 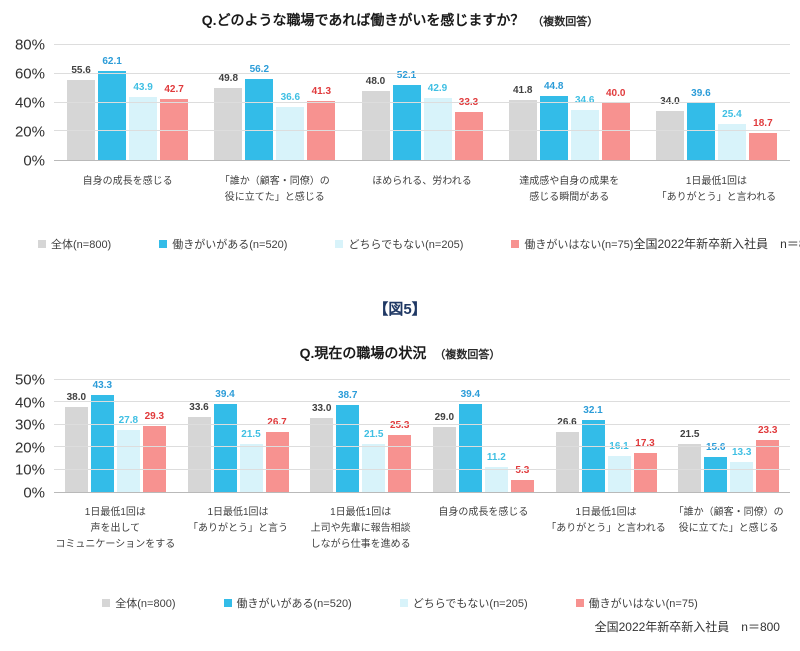 I want to click on y-axis-tick: 30%, so click(x=29, y=425).